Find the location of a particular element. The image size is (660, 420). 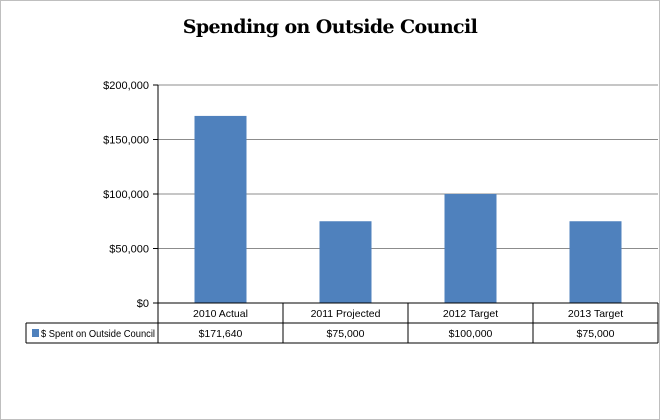

legend-label: $ Spent on Outside Council is located at coordinates (98, 334).